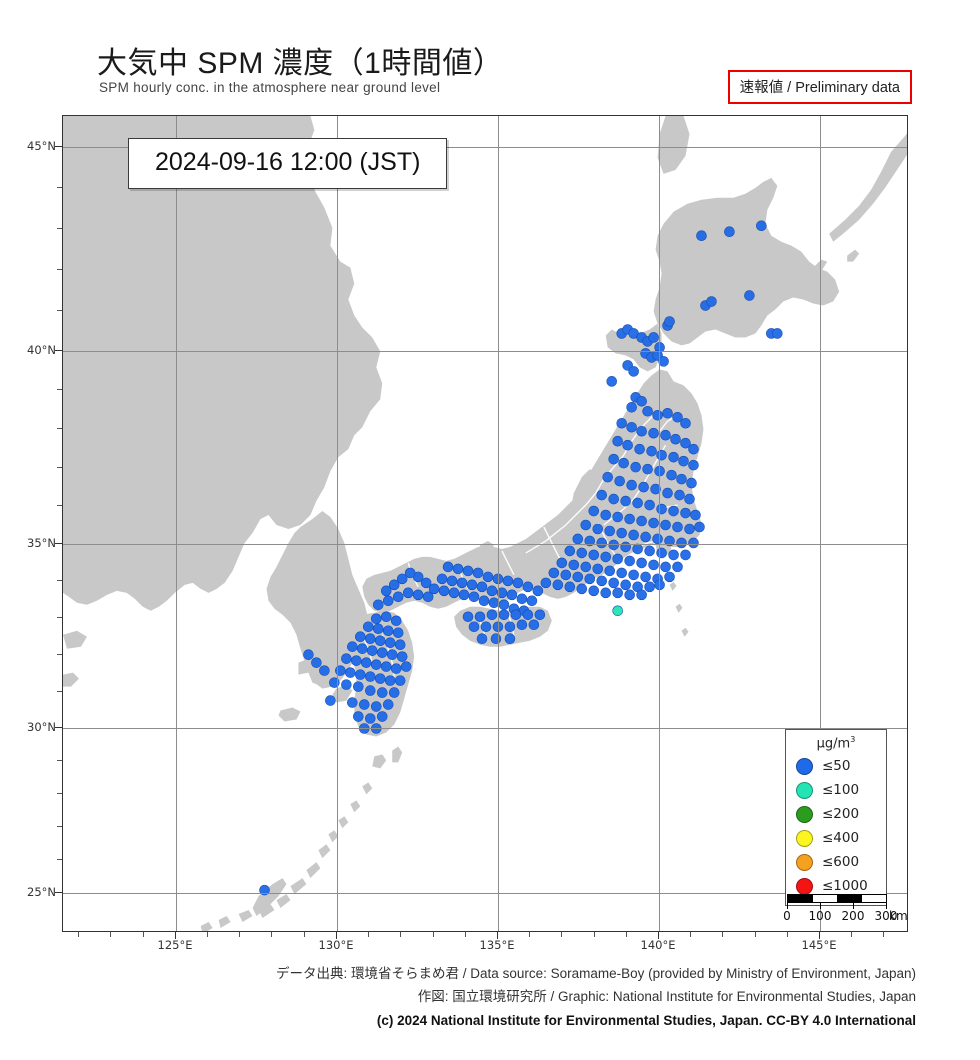 The height and width of the screenshot is (1060, 980). I want to click on legend-color-swatch-le600, so click(804, 862).